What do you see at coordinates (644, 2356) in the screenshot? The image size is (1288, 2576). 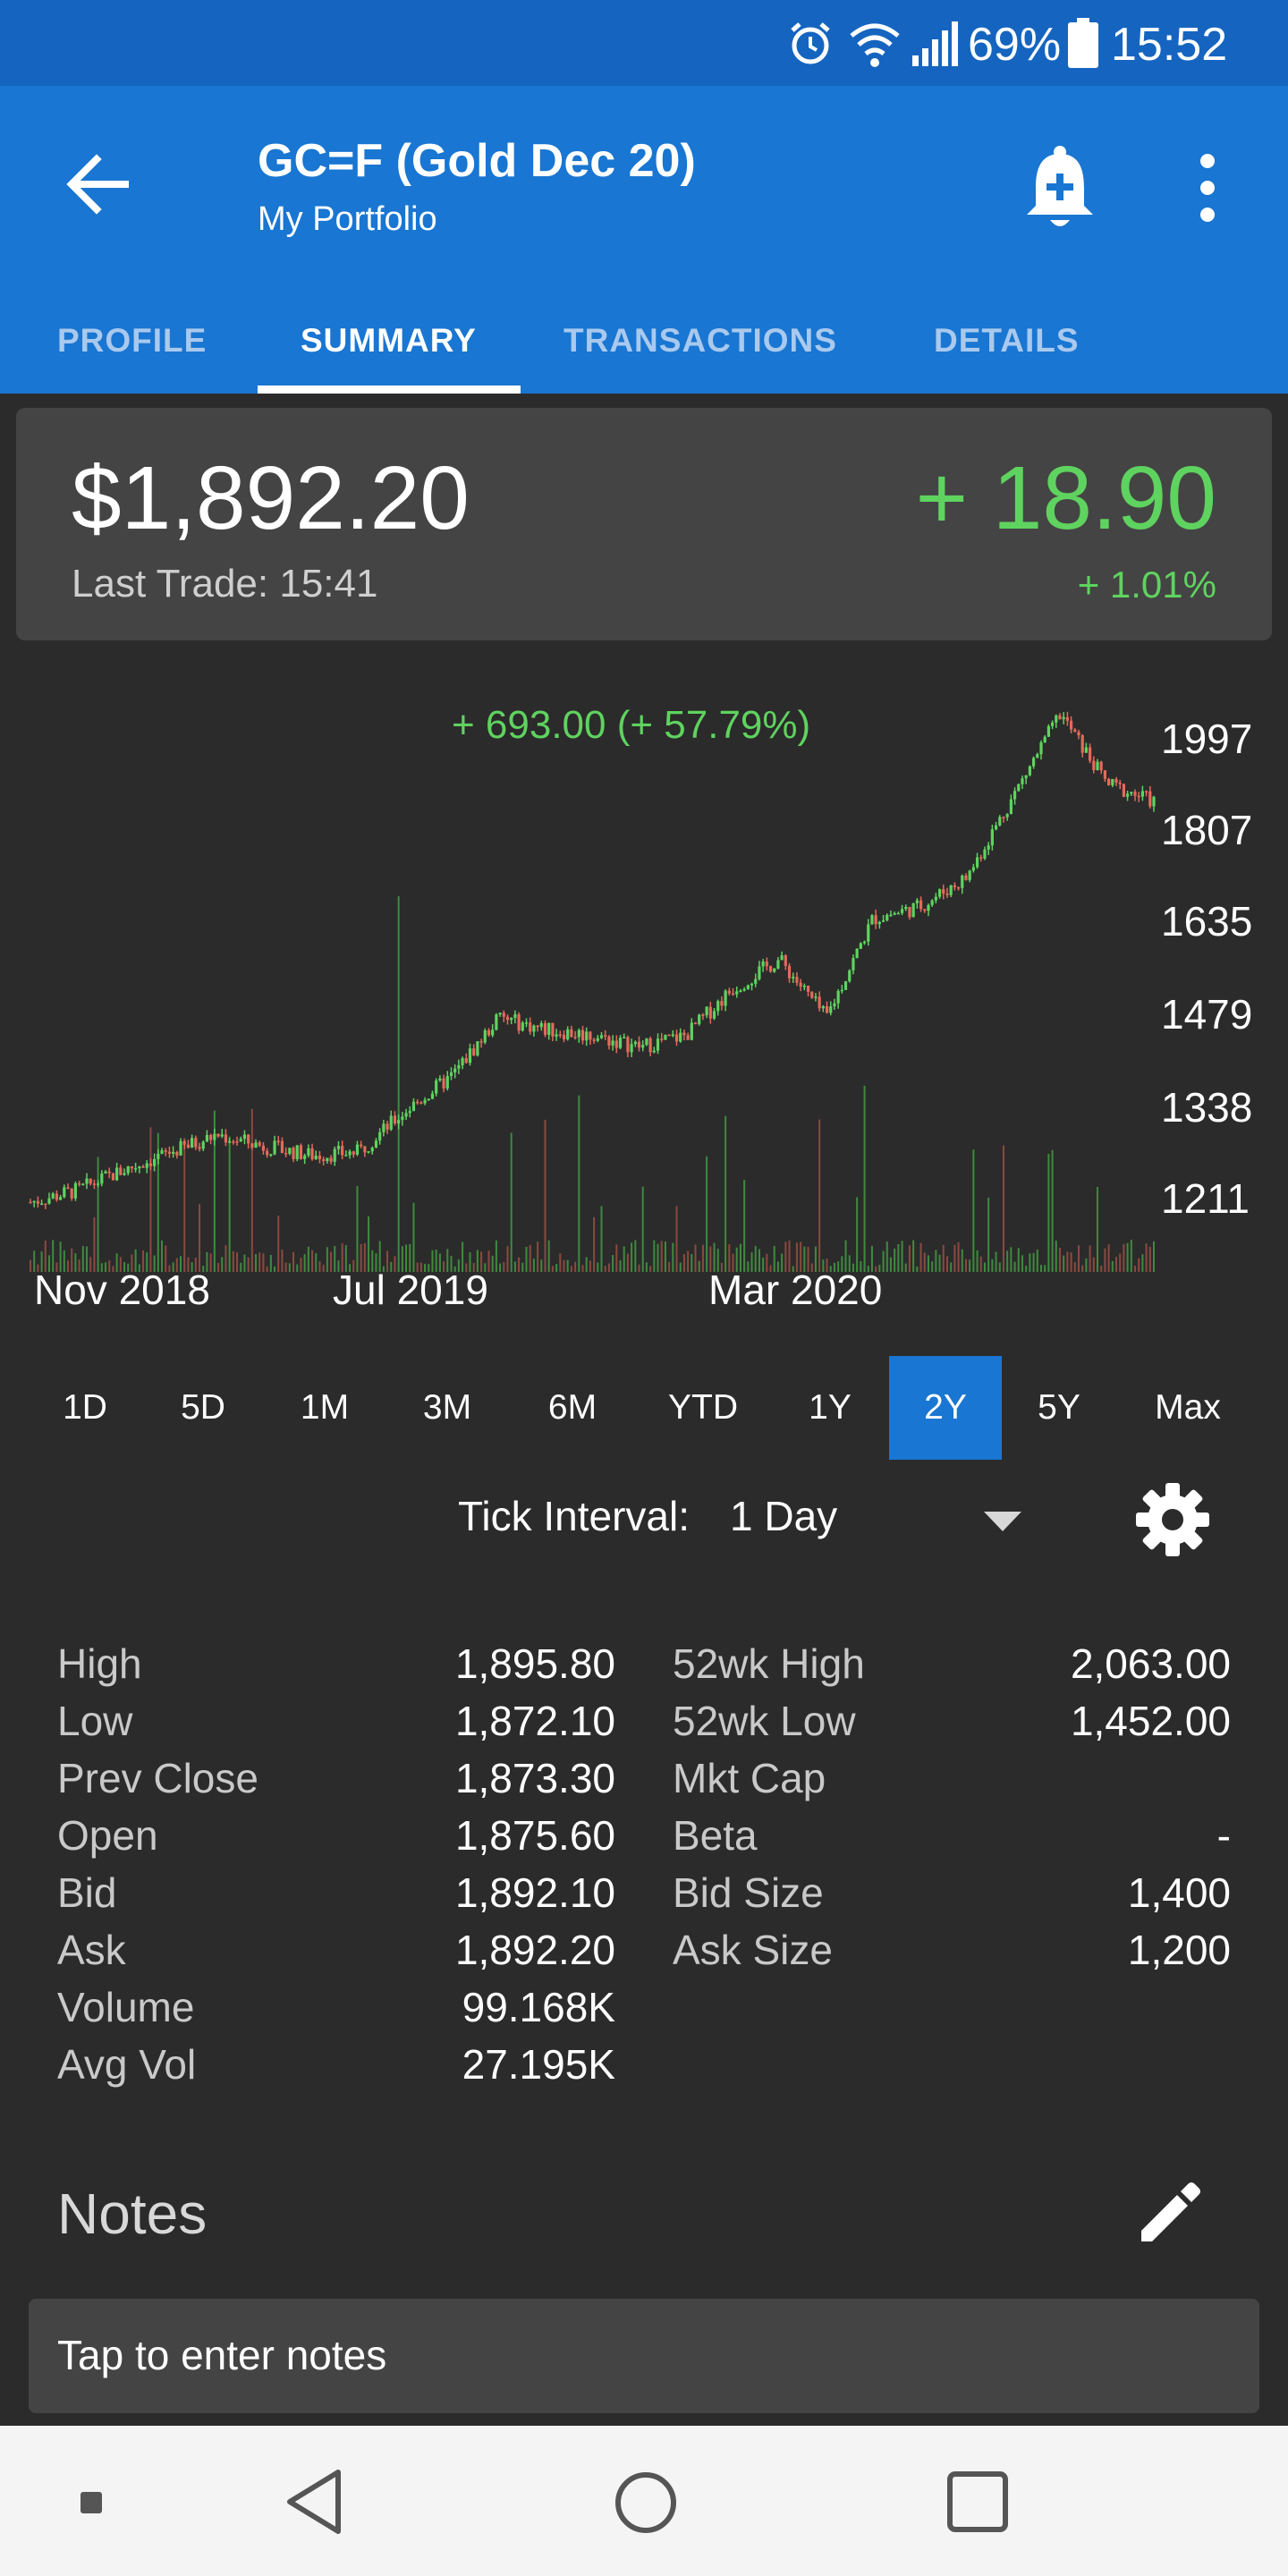 I see `notes-input` at bounding box center [644, 2356].